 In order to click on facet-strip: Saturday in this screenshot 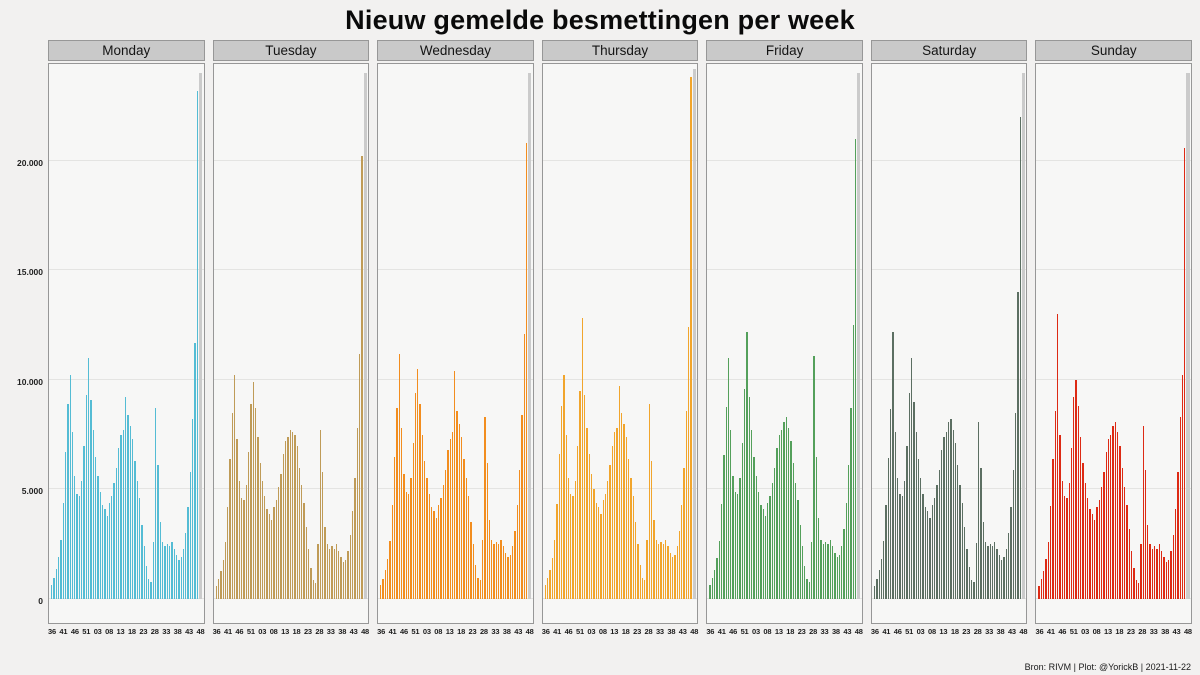, I will do `click(949, 50)`.